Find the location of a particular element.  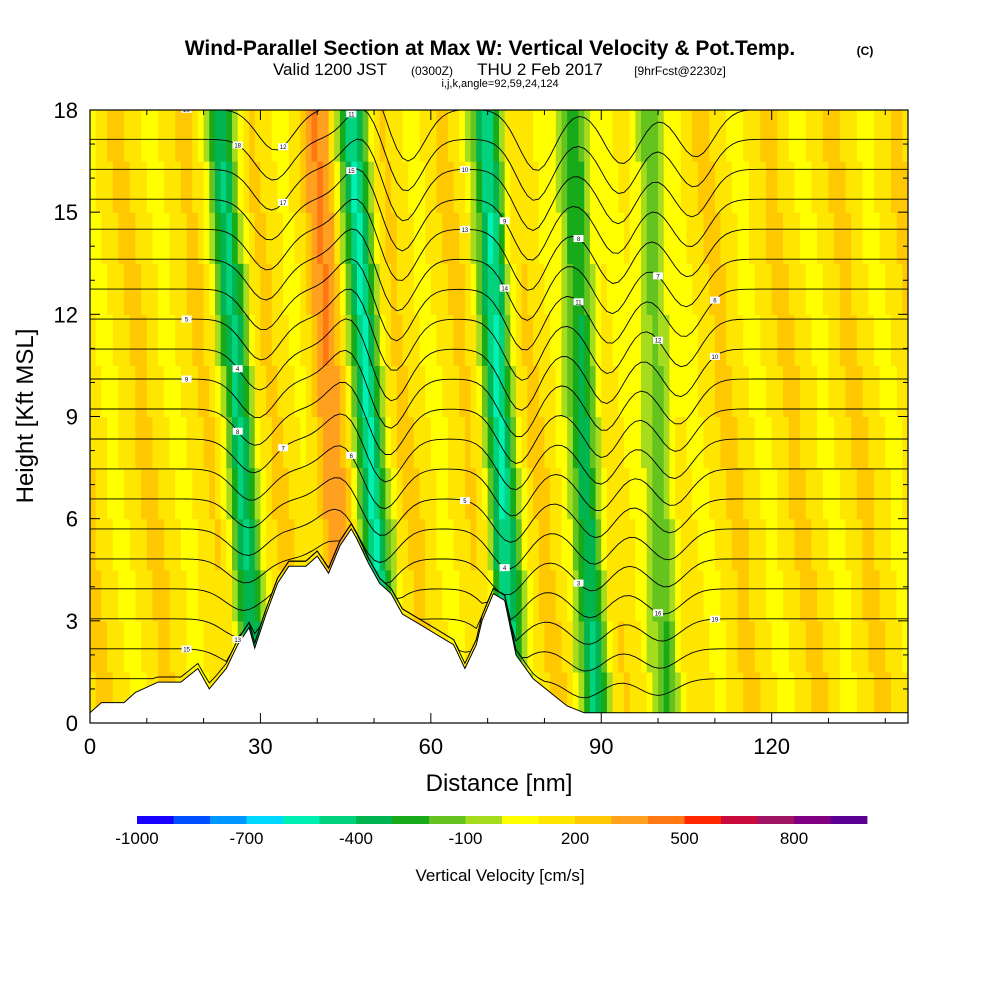

colorbar-swatch is located at coordinates (447, 820).